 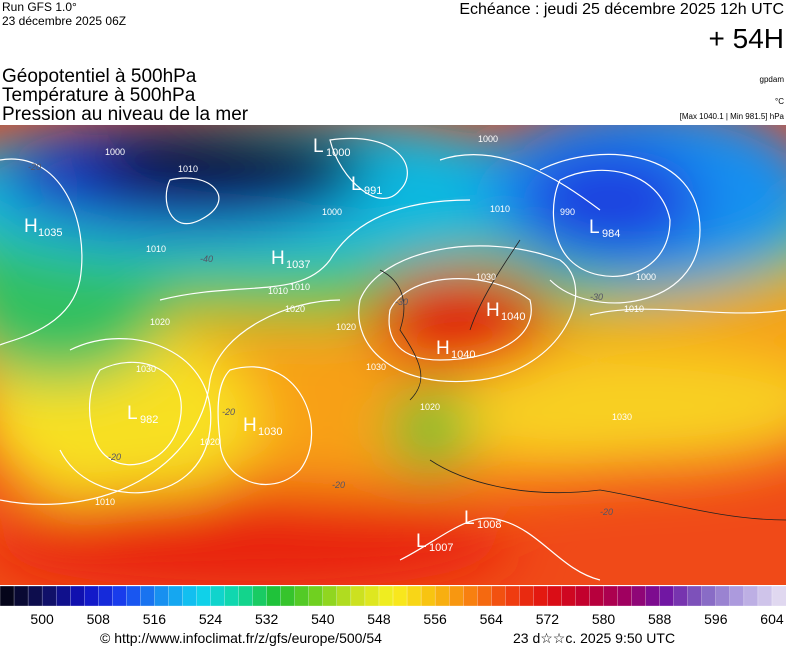 I want to click on center-value: 1000, so click(x=338, y=153).